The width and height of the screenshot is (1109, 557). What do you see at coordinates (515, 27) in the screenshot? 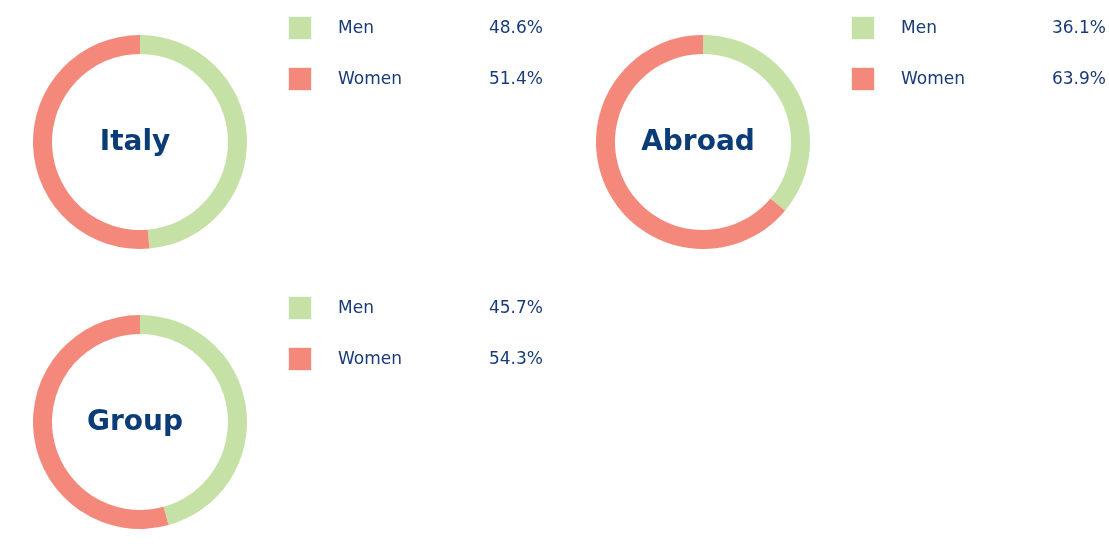
I see `data-label: 48.6%` at bounding box center [515, 27].